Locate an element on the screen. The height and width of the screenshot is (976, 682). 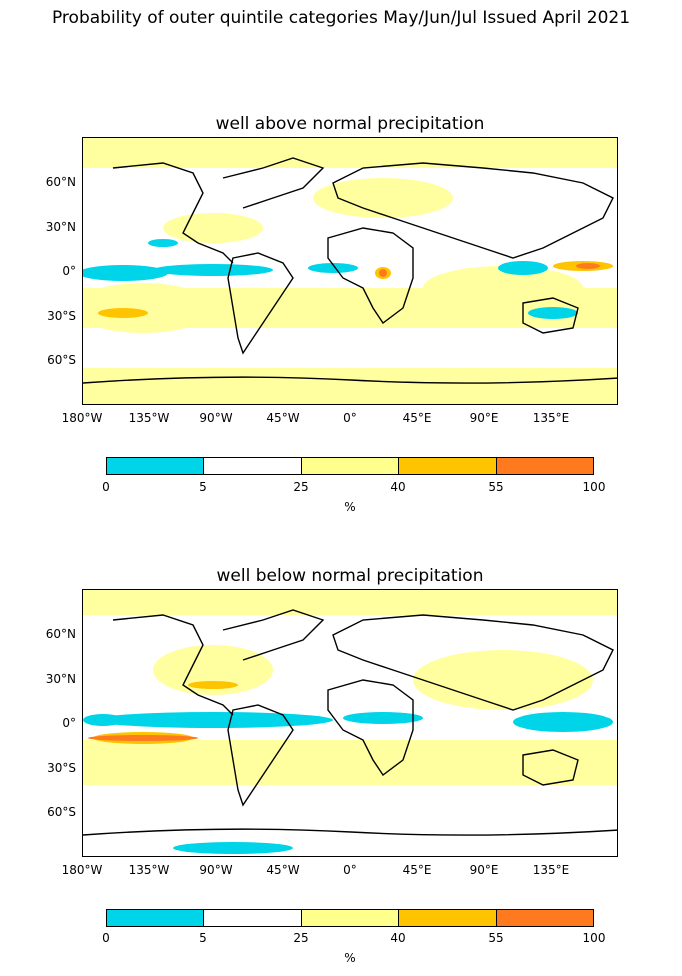
colorbar-below is located at coordinates (350, 918).